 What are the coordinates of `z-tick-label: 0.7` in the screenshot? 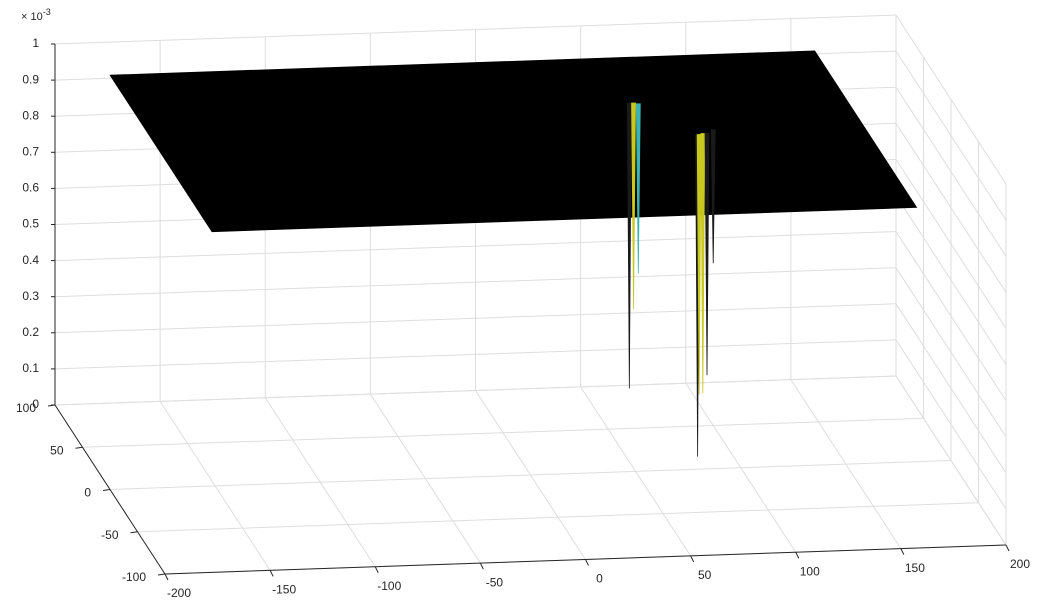 It's located at (30, 151).